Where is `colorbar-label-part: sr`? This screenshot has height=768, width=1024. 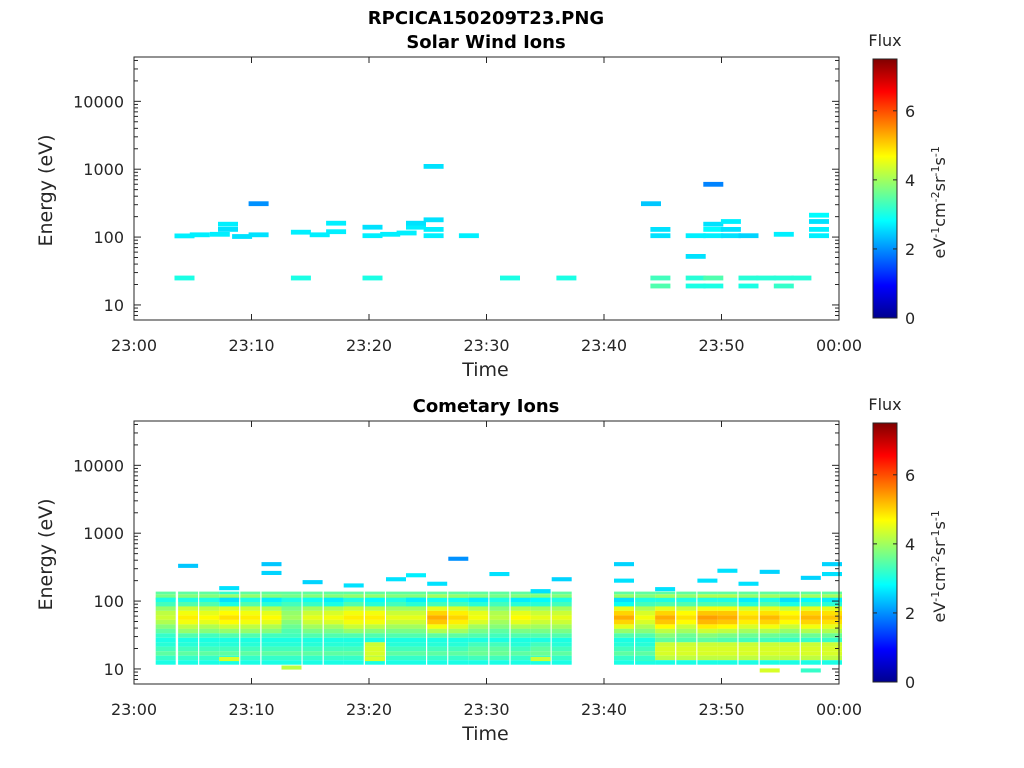 colorbar-label-part: sr is located at coordinates (939, 547).